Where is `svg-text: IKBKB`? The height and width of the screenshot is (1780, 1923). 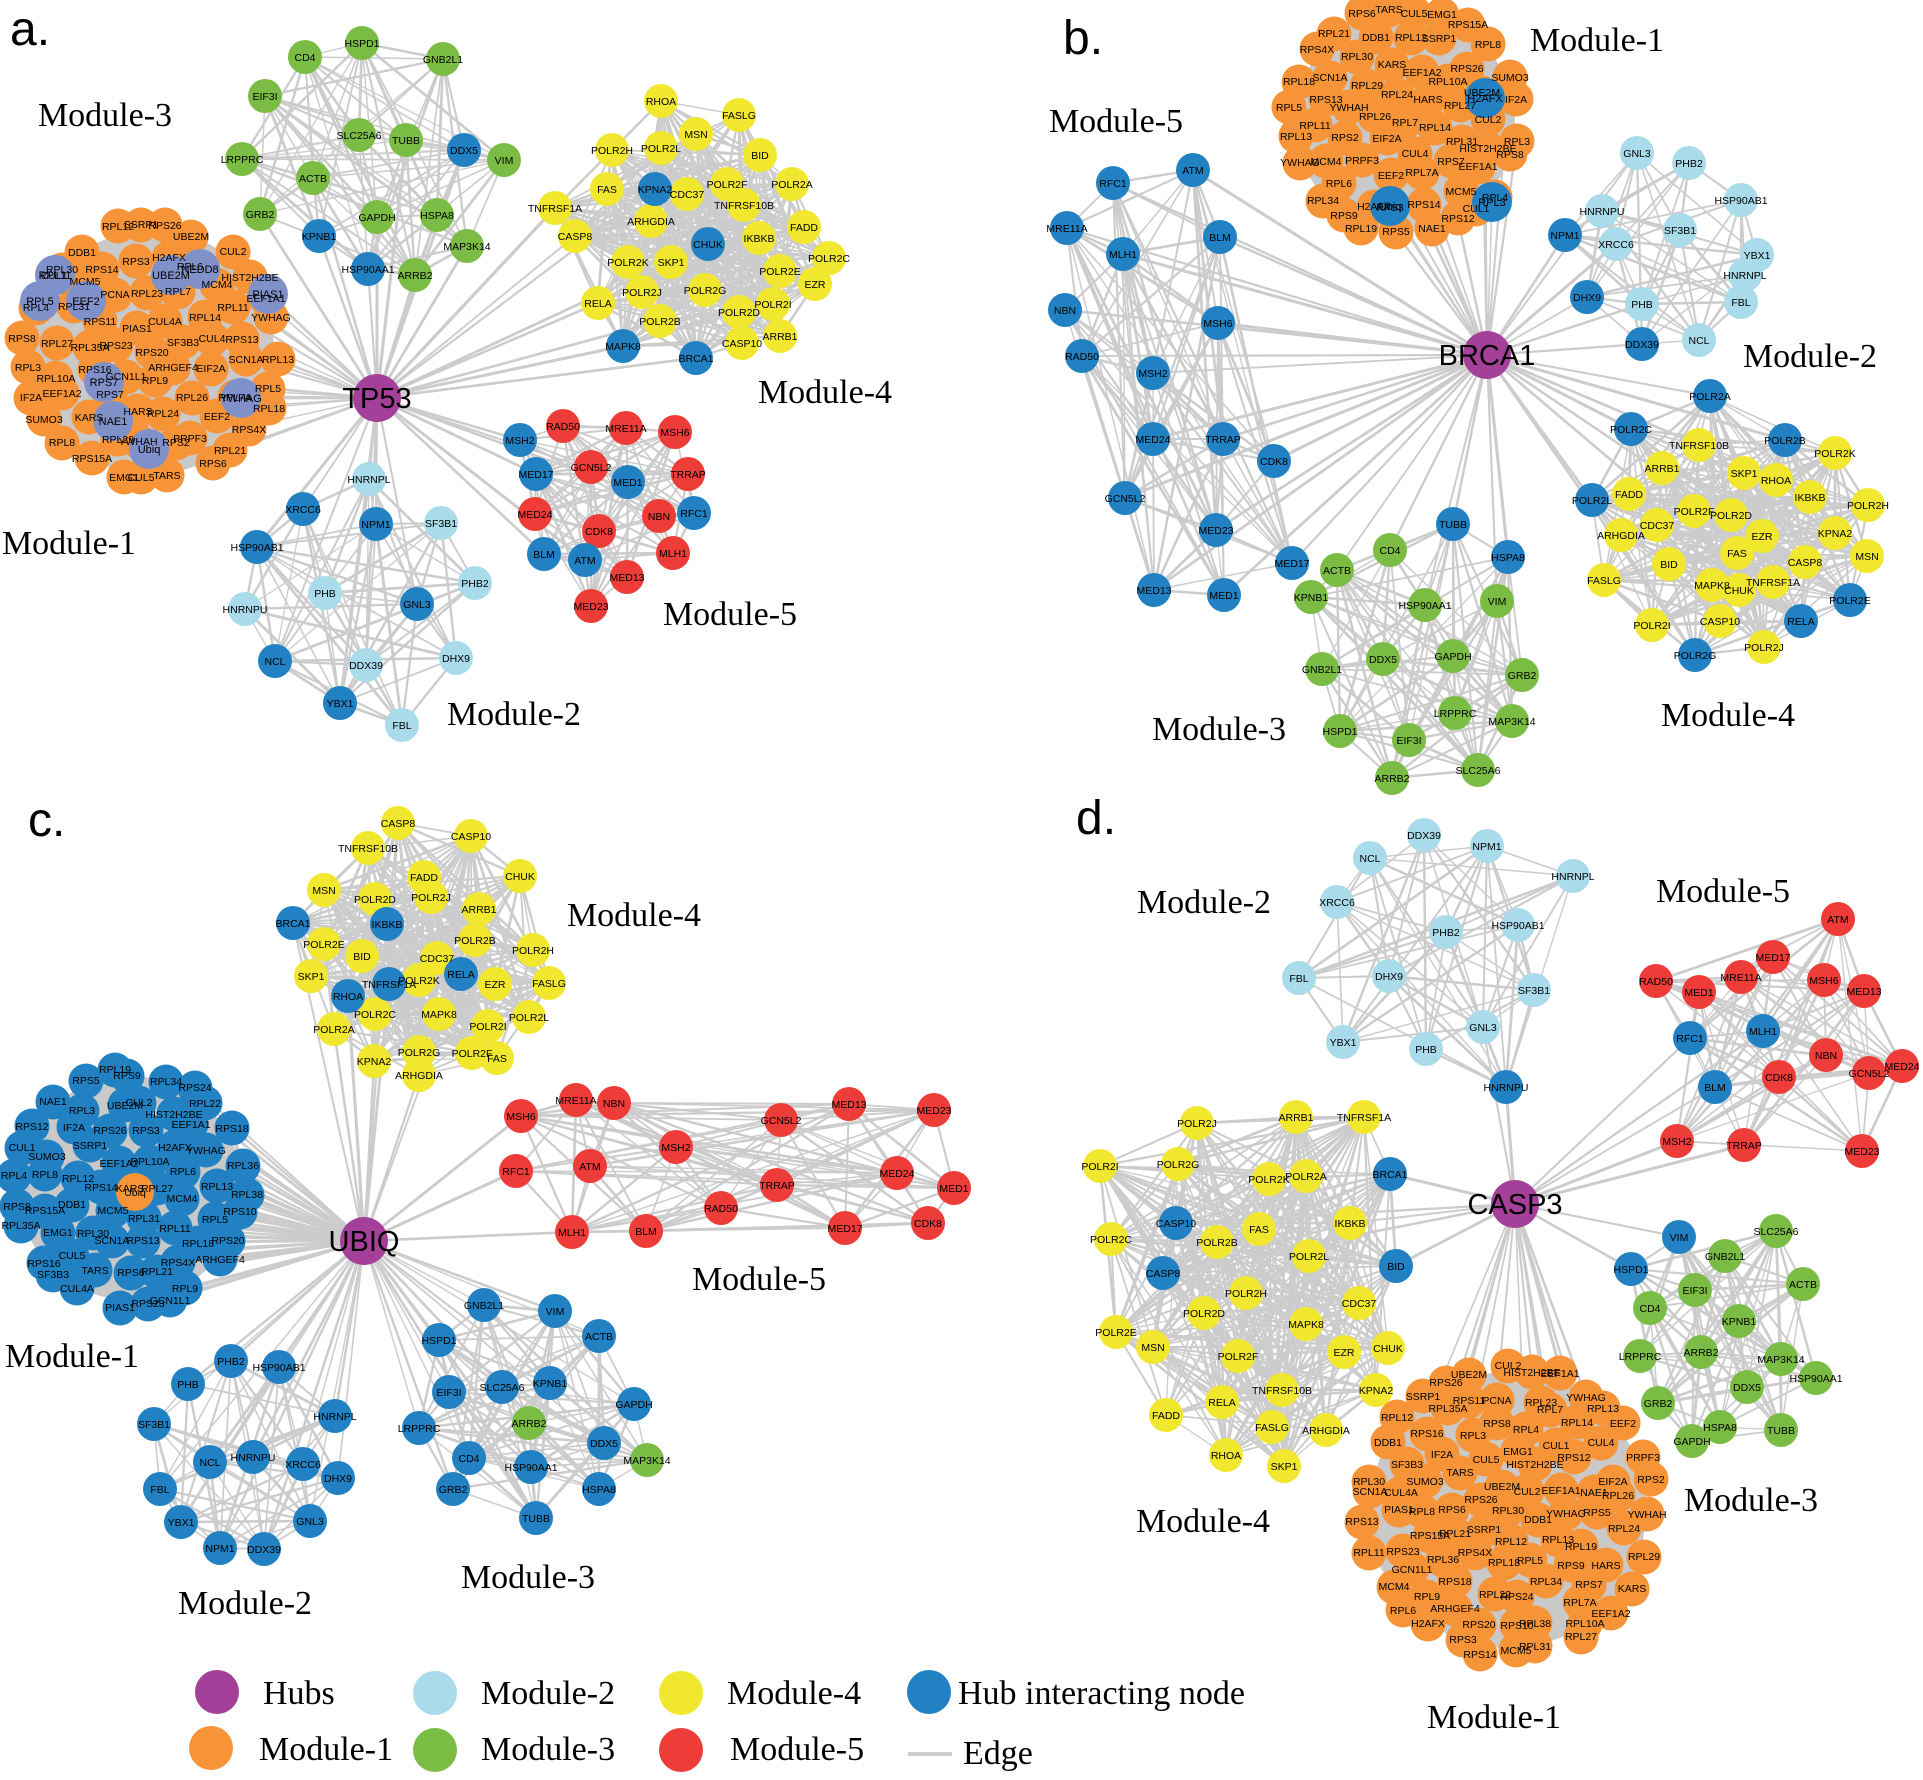 svg-text: IKBKB is located at coordinates (387, 925).